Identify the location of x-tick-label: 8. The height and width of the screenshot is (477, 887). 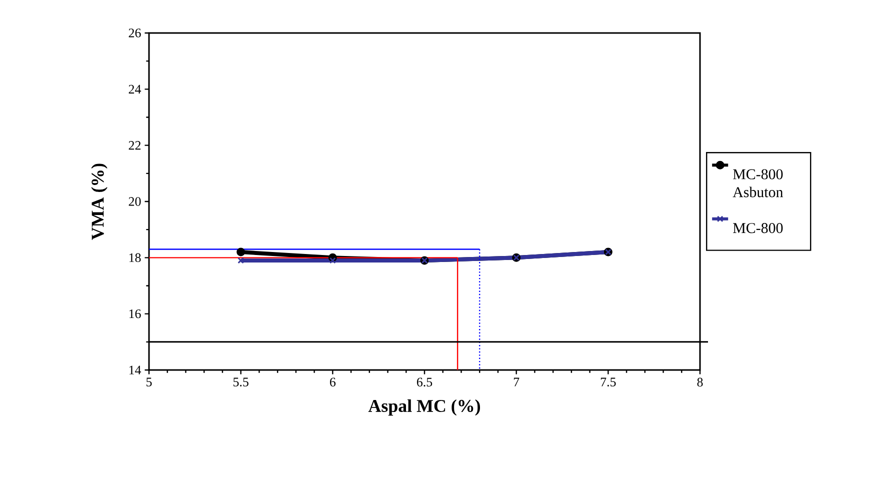
(700, 382).